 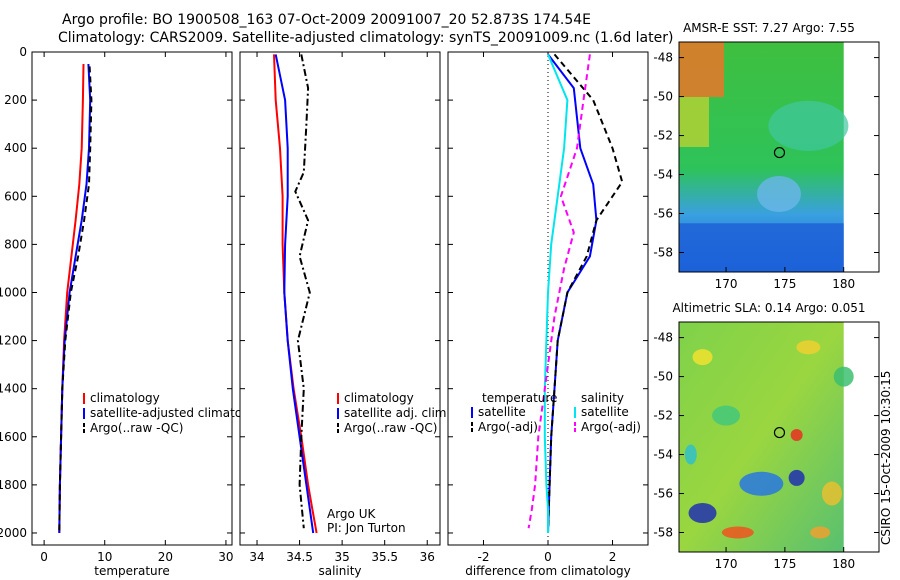 I want to click on legend-title-right: salinity, so click(x=602, y=398).